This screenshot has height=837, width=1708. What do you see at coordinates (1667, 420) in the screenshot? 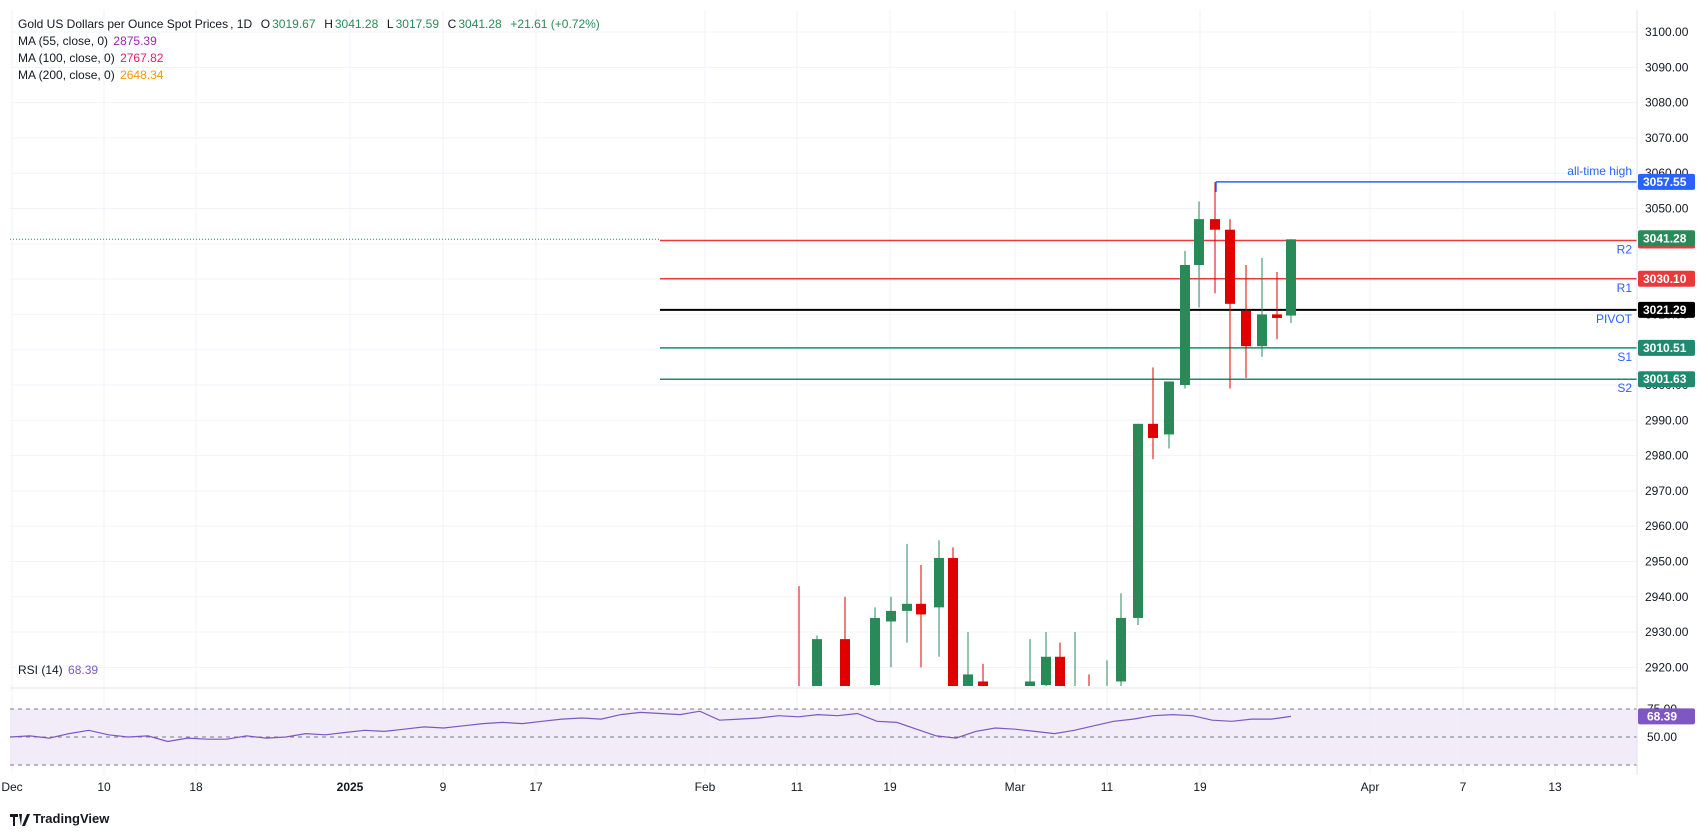
I see `y-tick-label: 2990.00` at bounding box center [1667, 420].